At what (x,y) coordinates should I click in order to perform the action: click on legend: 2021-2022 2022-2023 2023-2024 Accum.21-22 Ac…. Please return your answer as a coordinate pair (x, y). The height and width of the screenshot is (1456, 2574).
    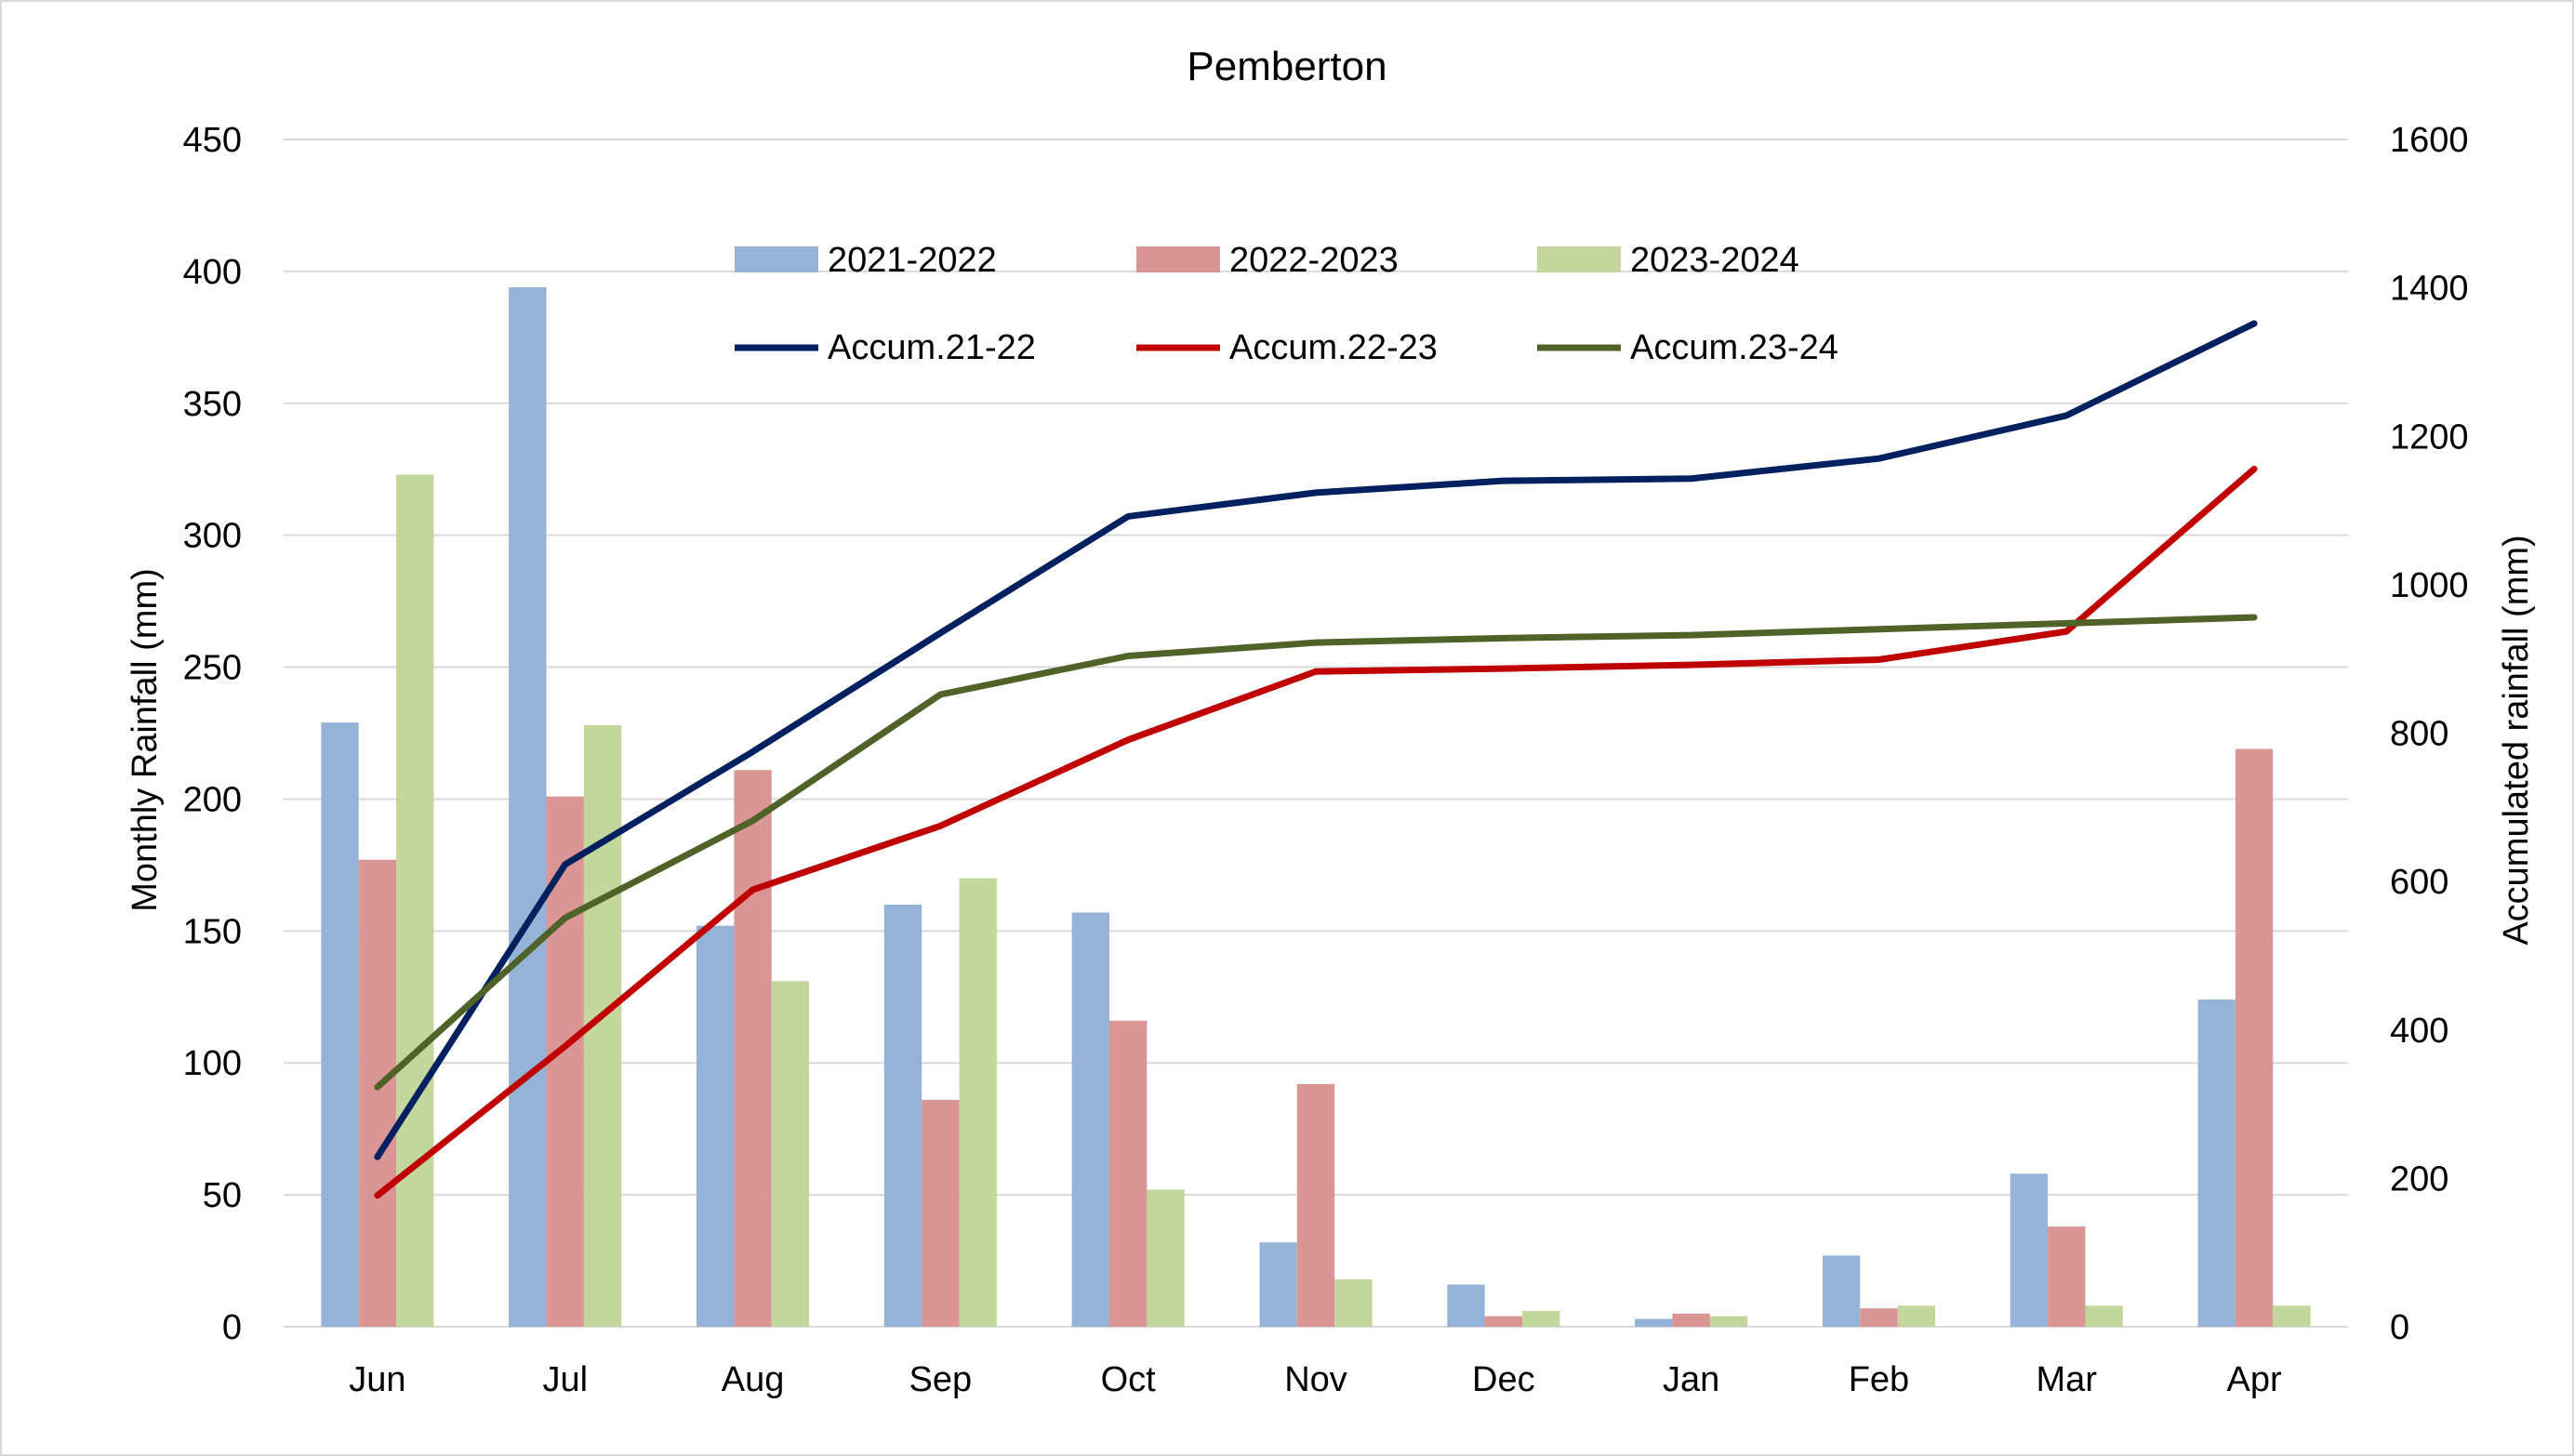
    Looking at the image, I should click on (1286, 304).